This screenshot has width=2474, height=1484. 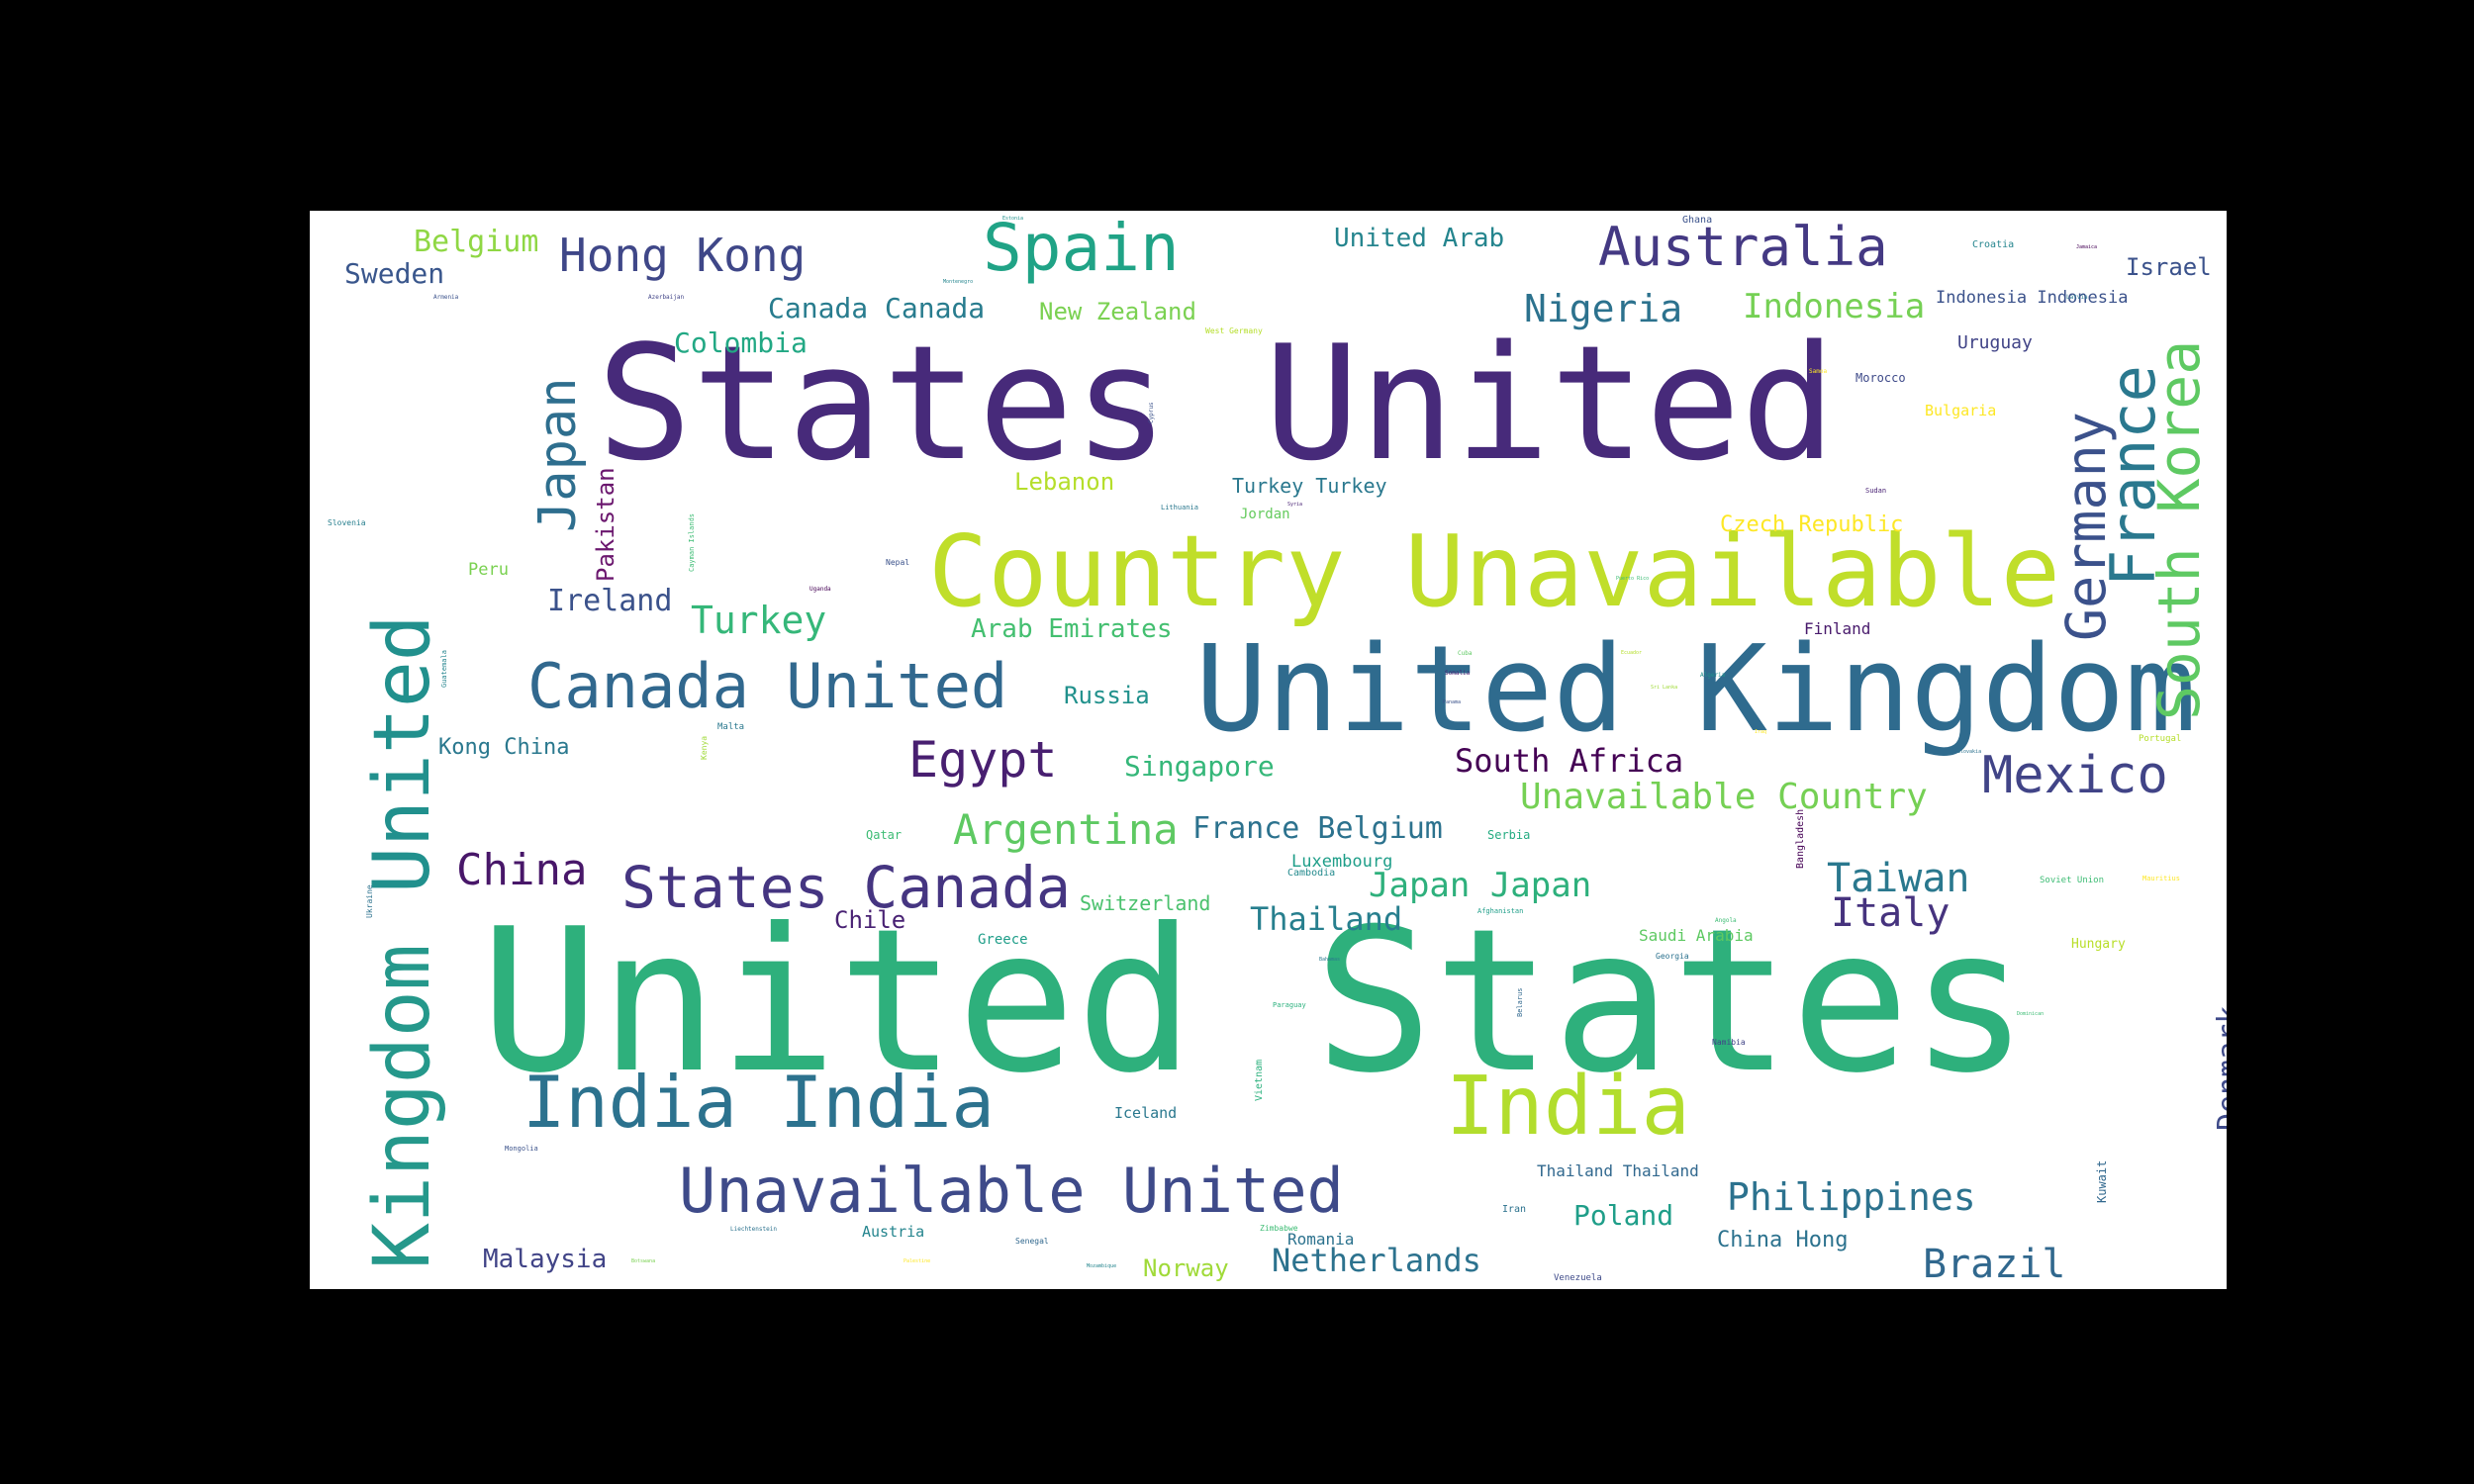 What do you see at coordinates (1065, 482) in the screenshot?
I see `word-cloud-word: Lebanon` at bounding box center [1065, 482].